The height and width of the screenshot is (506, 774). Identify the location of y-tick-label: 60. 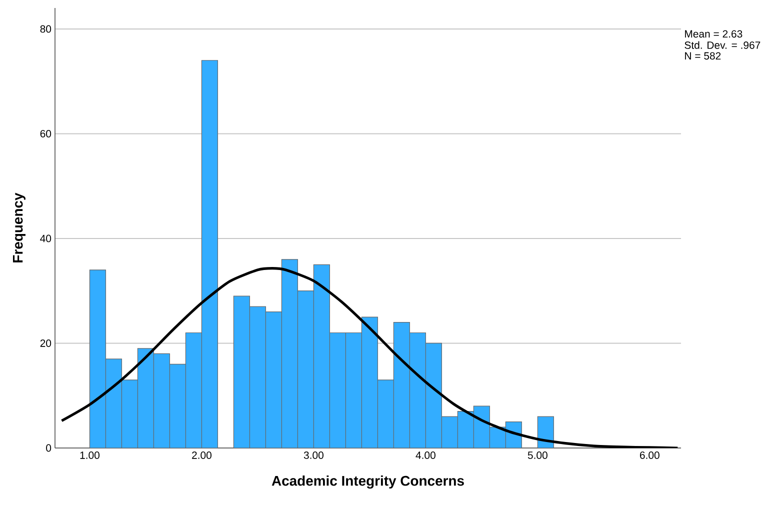
(46, 134).